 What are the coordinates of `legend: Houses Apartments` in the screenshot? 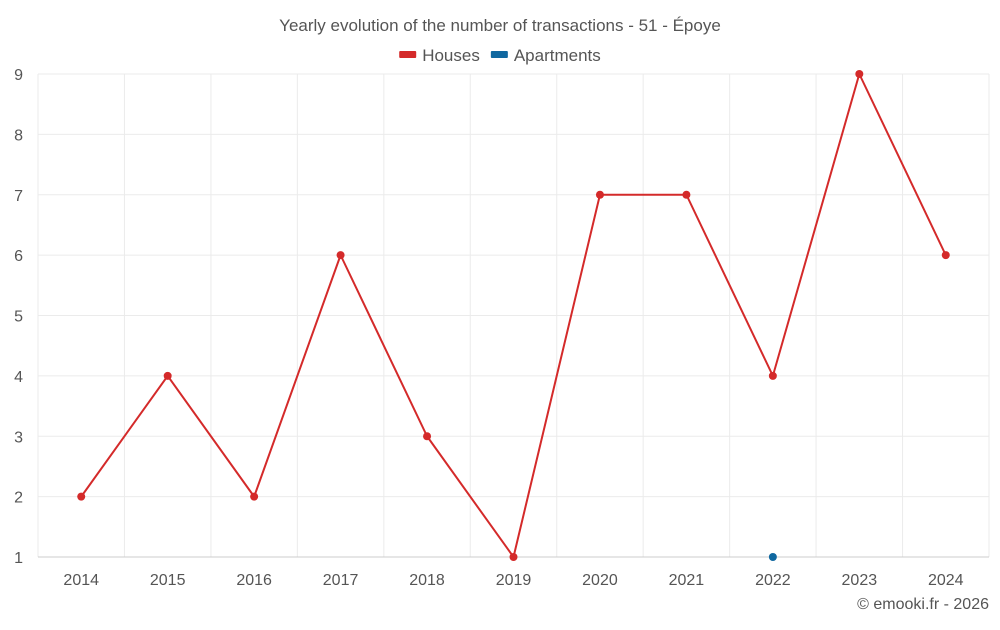 It's located at (500, 55).